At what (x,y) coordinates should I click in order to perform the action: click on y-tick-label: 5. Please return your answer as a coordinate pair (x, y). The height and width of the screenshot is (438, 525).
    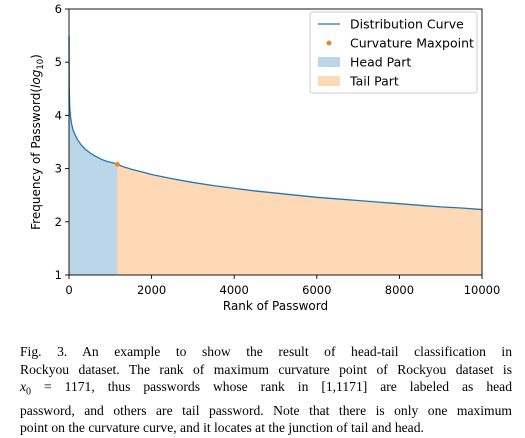
    Looking at the image, I should click on (58, 62).